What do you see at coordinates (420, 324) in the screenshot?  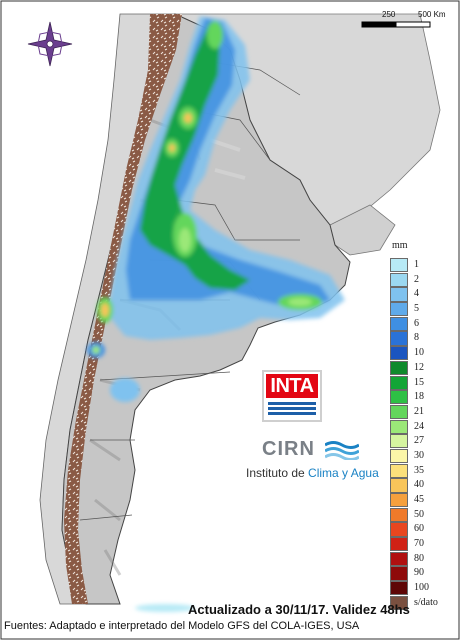 I see `legend-row: 6` at bounding box center [420, 324].